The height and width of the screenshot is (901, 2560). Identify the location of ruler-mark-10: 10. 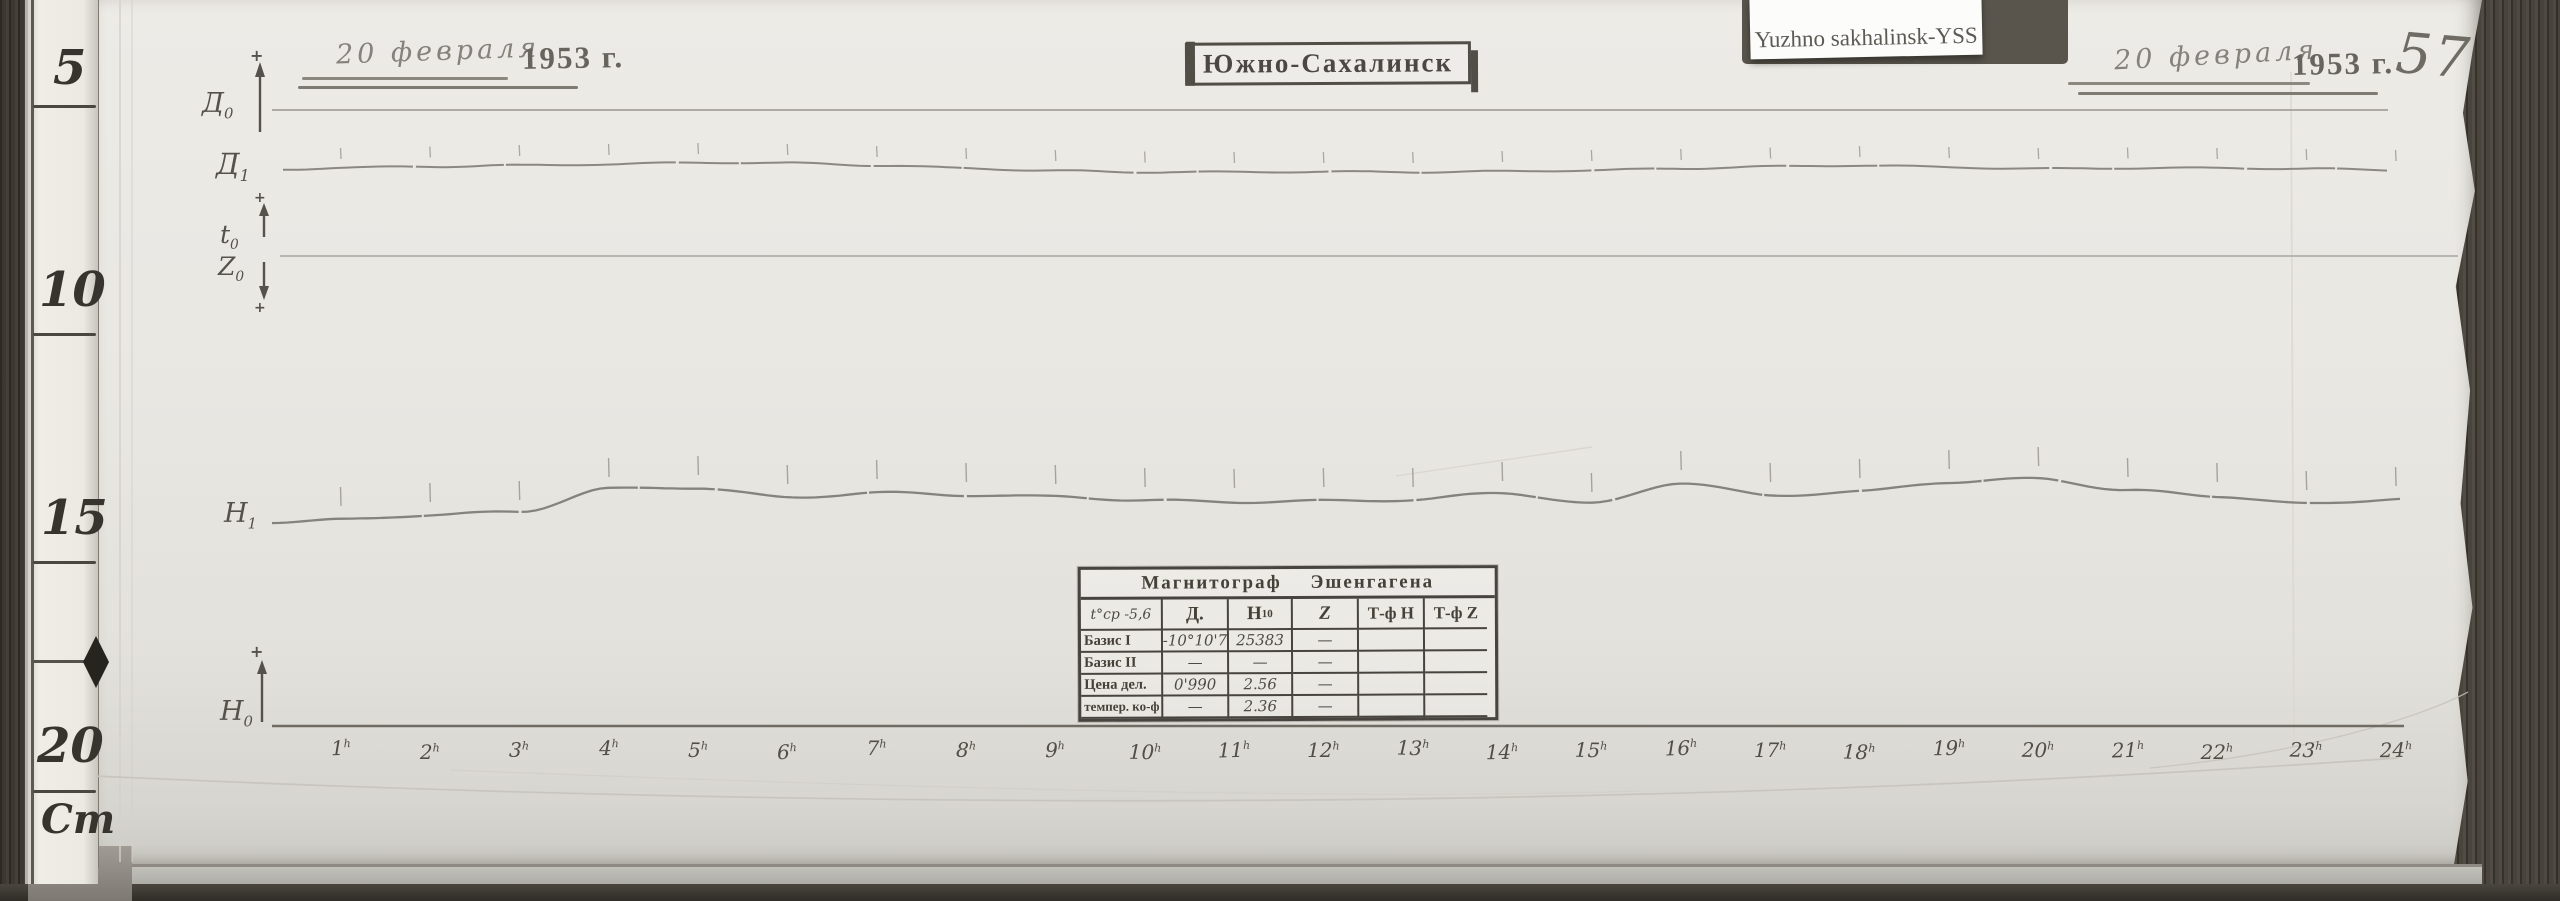
(72, 290).